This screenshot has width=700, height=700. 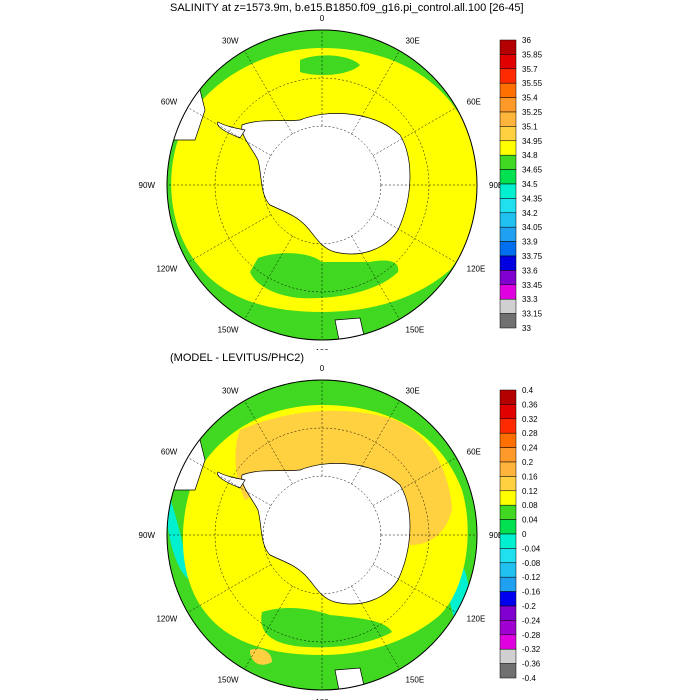 I want to click on longitude-label: 0, so click(x=322, y=368).